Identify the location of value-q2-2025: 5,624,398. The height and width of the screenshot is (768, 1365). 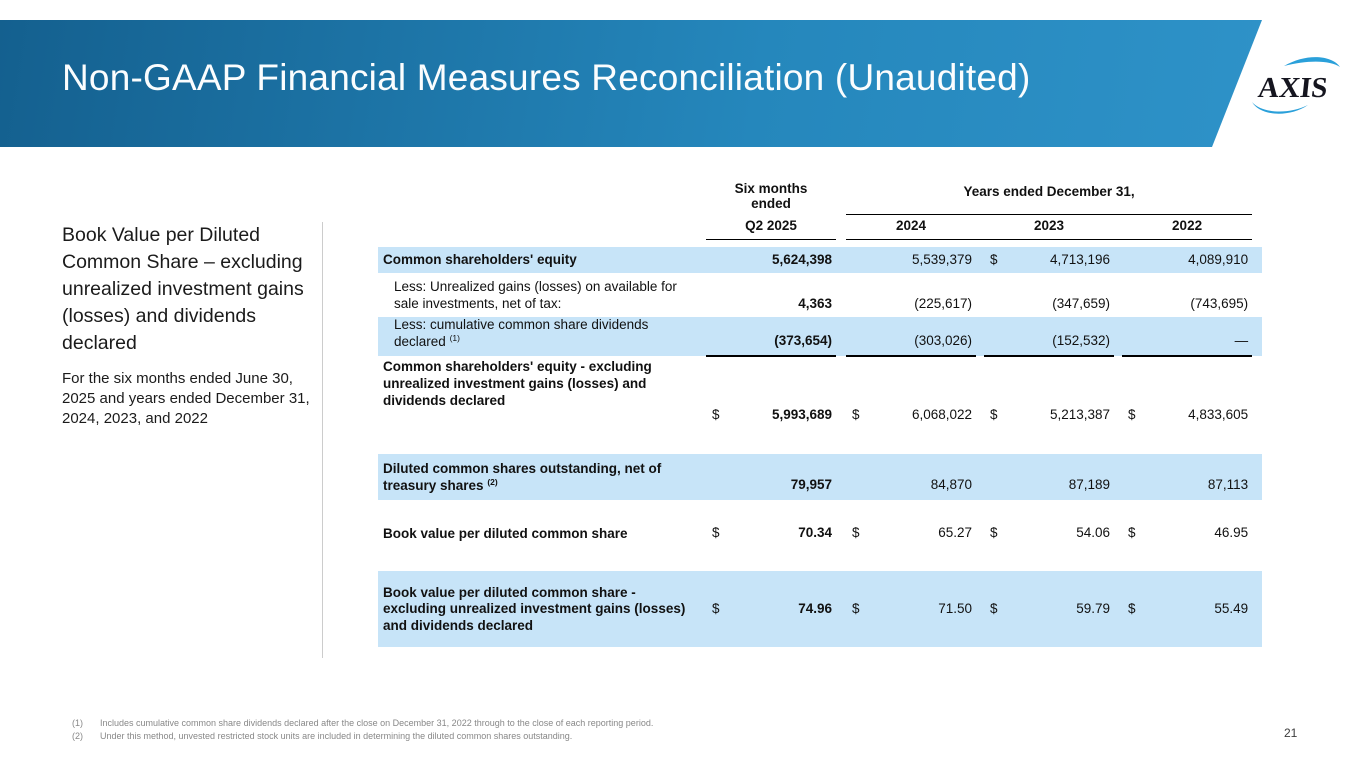
(802, 259).